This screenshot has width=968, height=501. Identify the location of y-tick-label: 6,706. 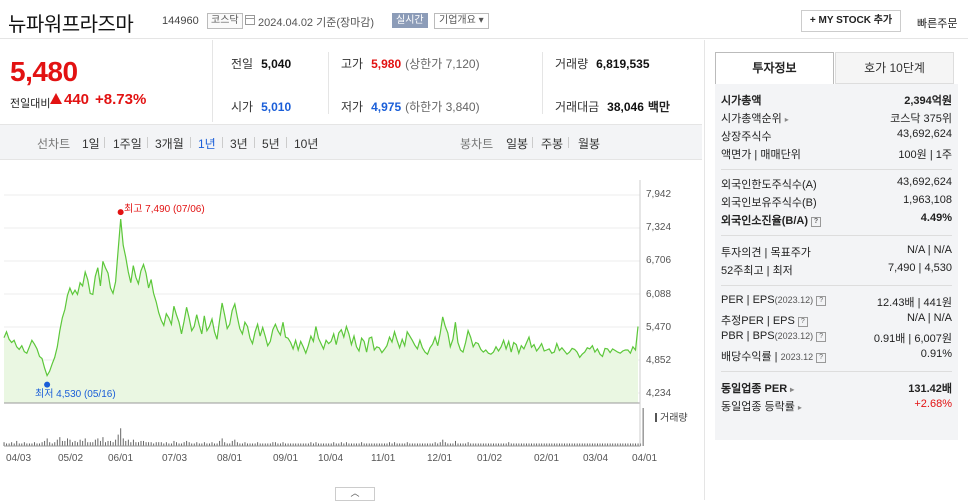
(659, 260).